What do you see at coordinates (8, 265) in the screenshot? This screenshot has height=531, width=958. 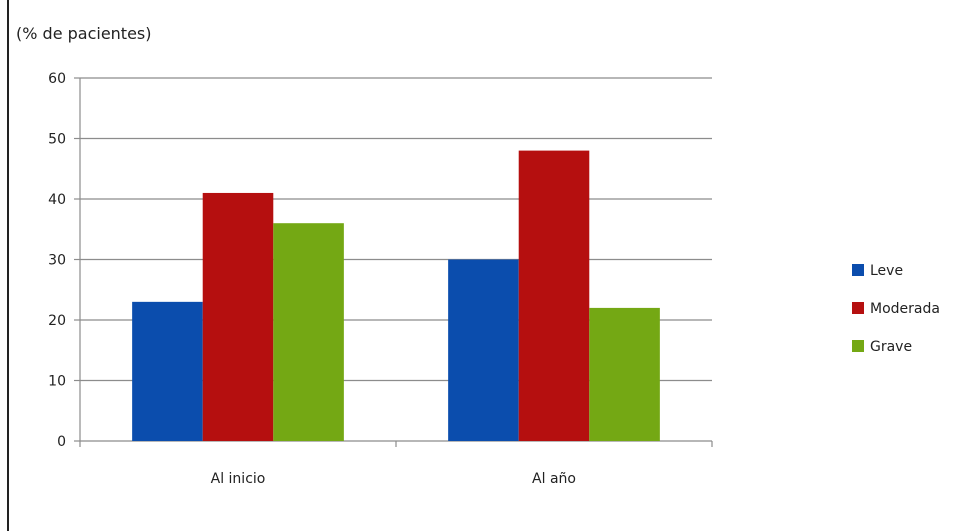 I see `left-border-line` at bounding box center [8, 265].